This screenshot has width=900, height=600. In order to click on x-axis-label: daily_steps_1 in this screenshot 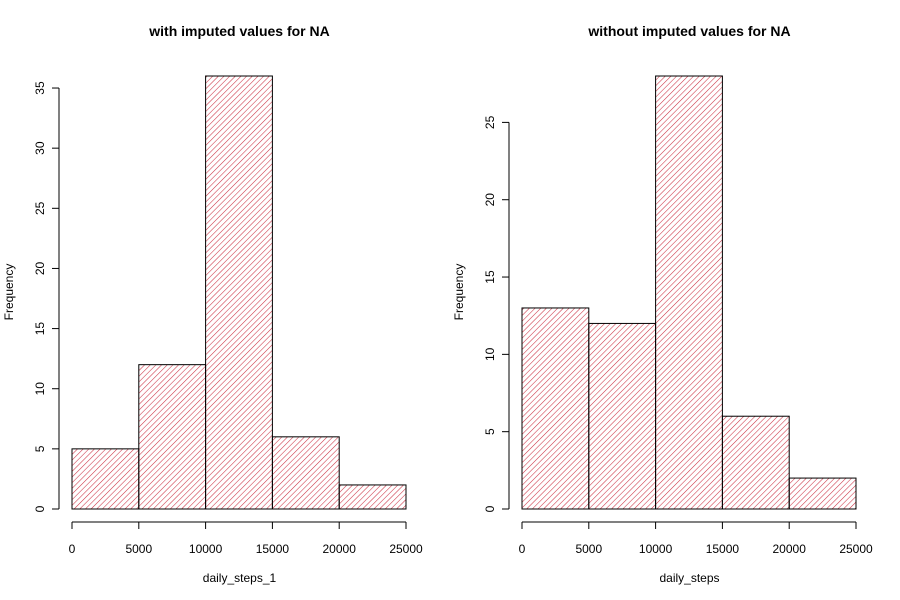, I will do `click(240, 578)`.